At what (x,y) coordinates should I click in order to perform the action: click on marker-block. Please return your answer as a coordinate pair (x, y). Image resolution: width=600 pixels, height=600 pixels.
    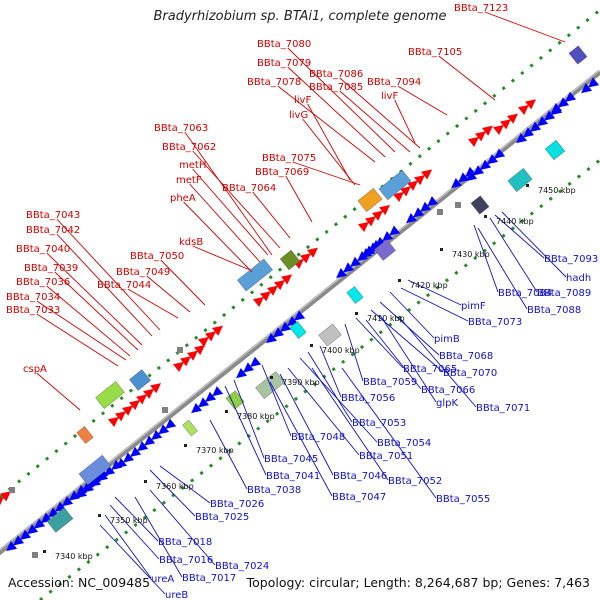
    Looking at the image, I should click on (440, 212).